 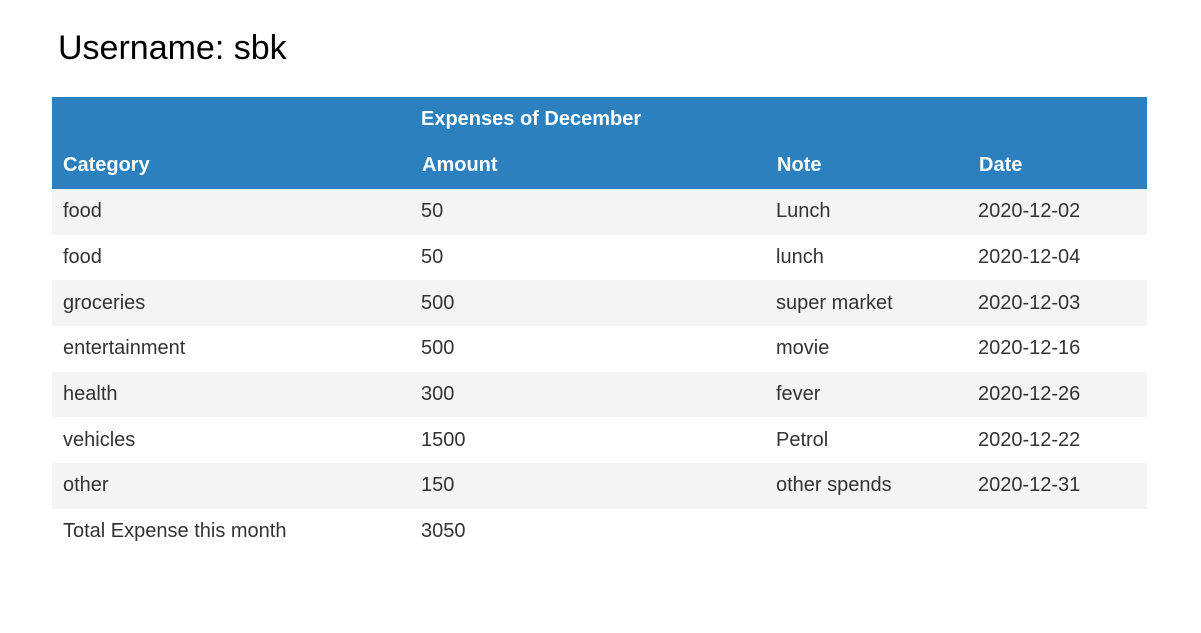 What do you see at coordinates (1057, 394) in the screenshot?
I see `cell-date: 2020-12-26` at bounding box center [1057, 394].